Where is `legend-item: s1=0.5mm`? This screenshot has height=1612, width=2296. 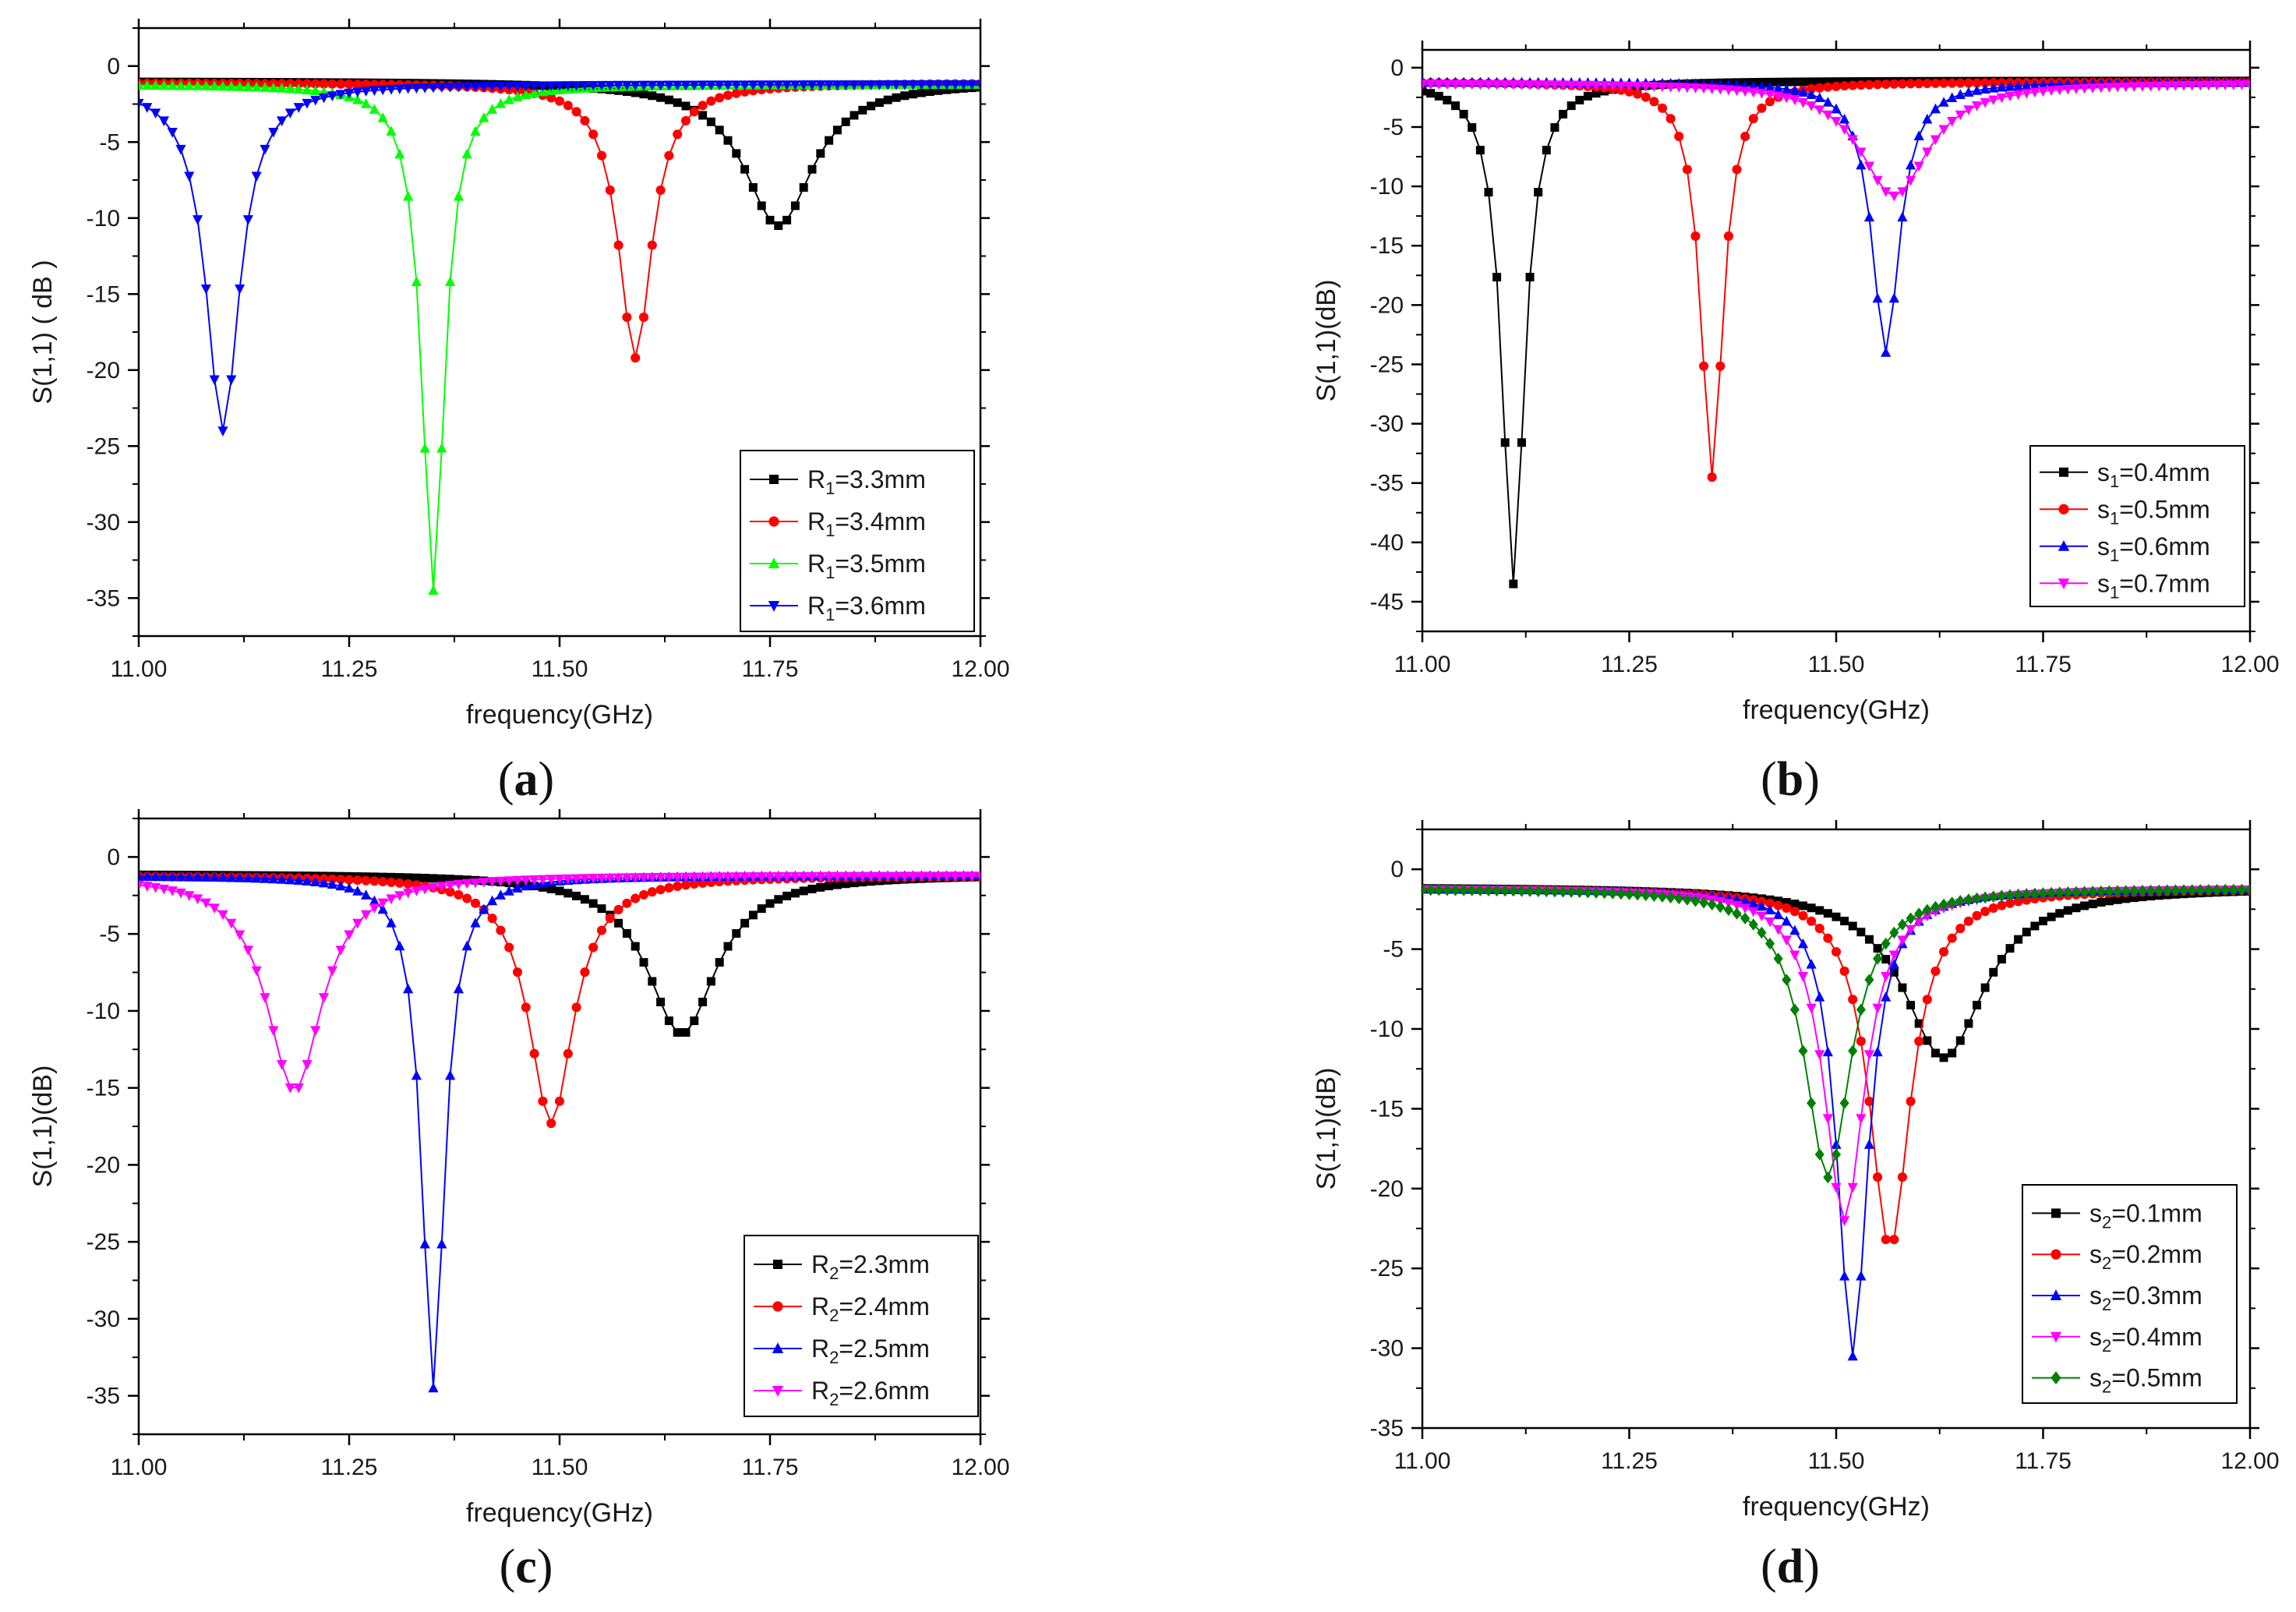 legend-item: s1=0.5mm is located at coordinates (2125, 511).